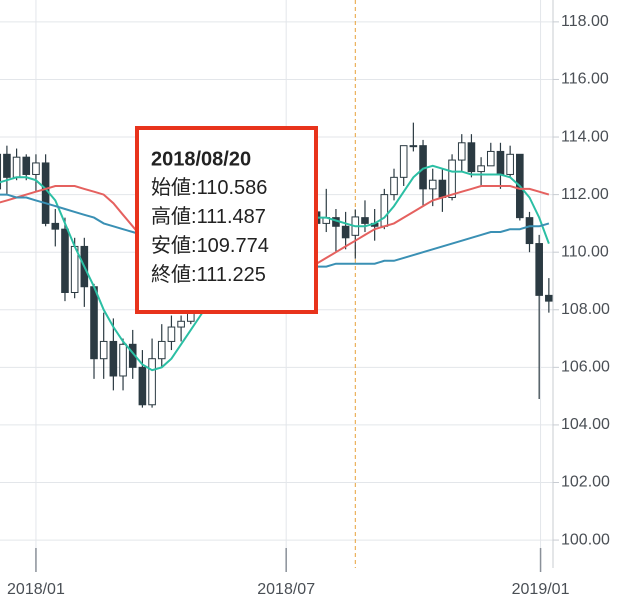  What do you see at coordinates (201, 159) in the screenshot?
I see `tooltip-date: 2018/08/20` at bounding box center [201, 159].